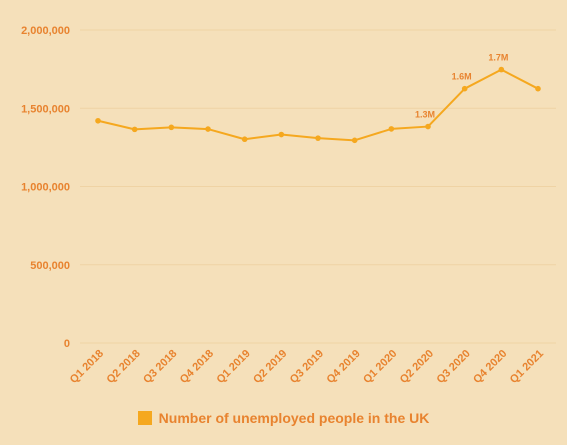 The width and height of the screenshot is (567, 445). I want to click on x-tick-label: Q1 2018, so click(87, 367).